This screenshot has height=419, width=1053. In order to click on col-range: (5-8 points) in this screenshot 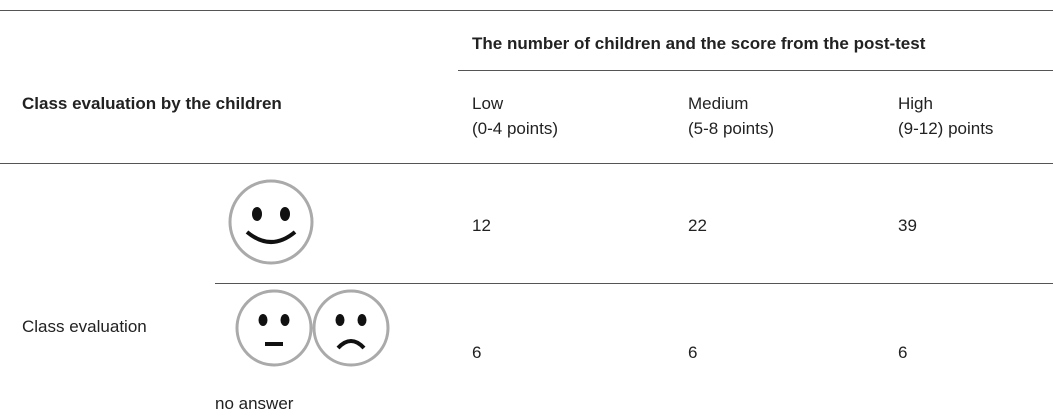, I will do `click(731, 128)`.